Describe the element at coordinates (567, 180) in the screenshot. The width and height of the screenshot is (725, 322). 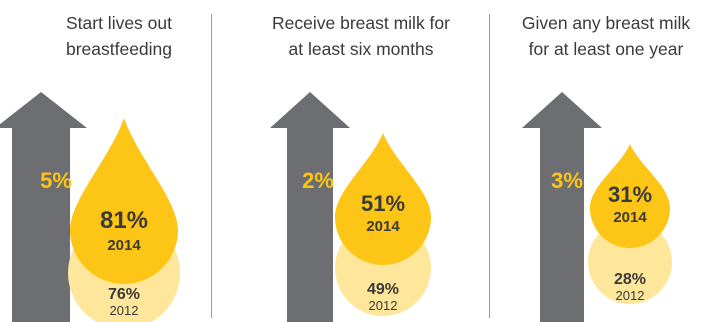
I see `increase-label: 3%` at that location.